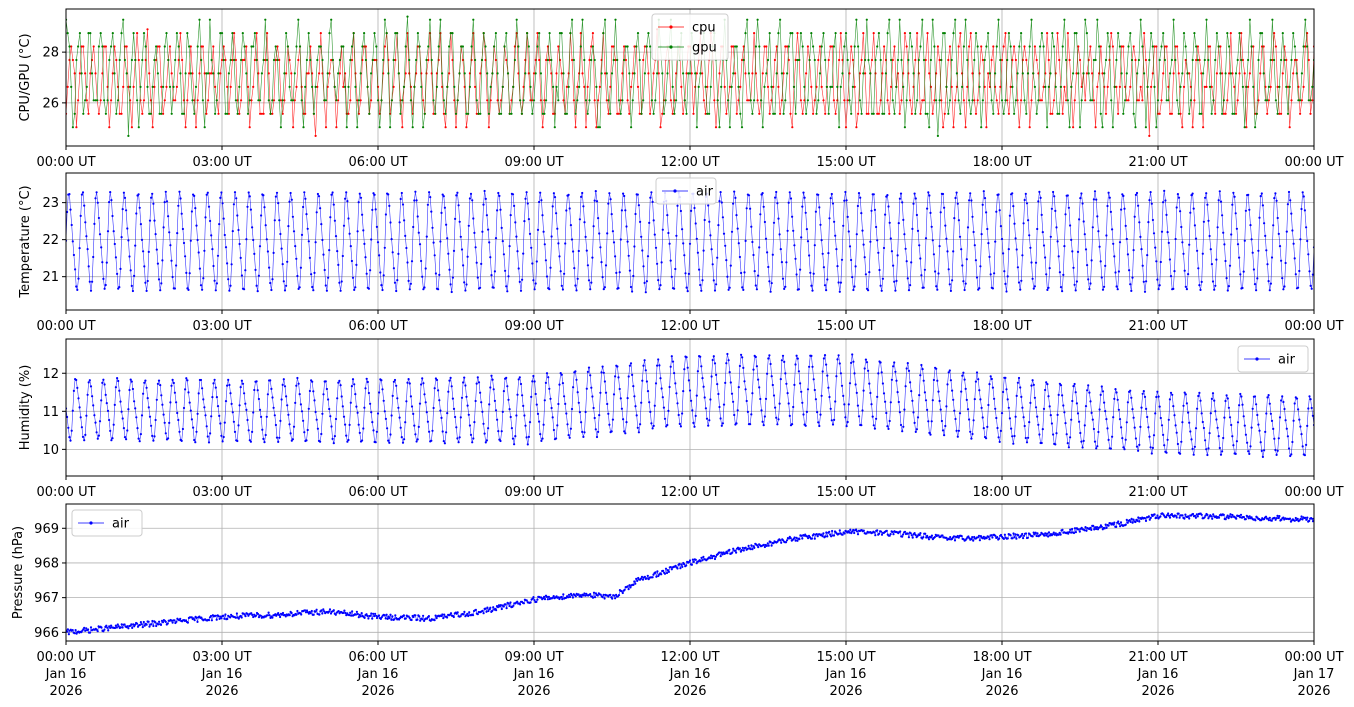 Image resolution: width=1354 pixels, height=707 pixels. I want to click on y-tick-label: 10, so click(50, 450).